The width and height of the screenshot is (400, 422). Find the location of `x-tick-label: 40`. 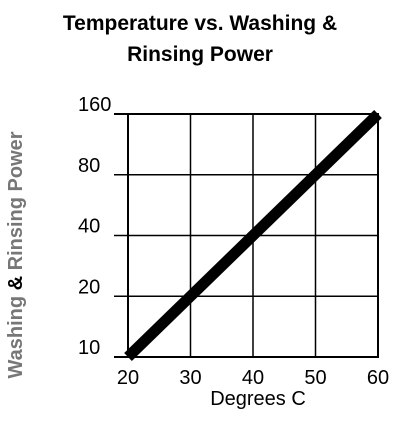

x-tick-label: 40 is located at coordinates (253, 378).